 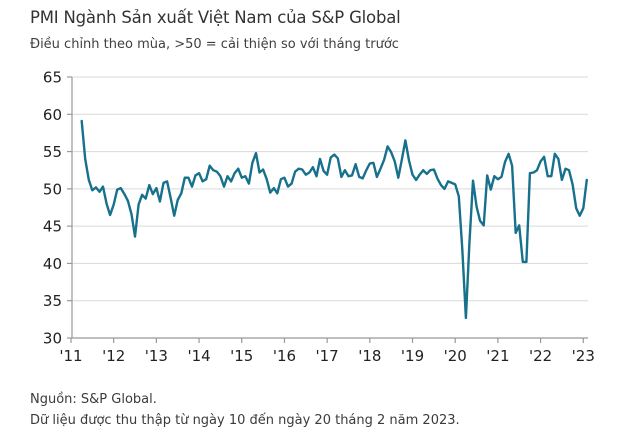 I want to click on y-tick-label-35: 35, so click(x=52, y=301).